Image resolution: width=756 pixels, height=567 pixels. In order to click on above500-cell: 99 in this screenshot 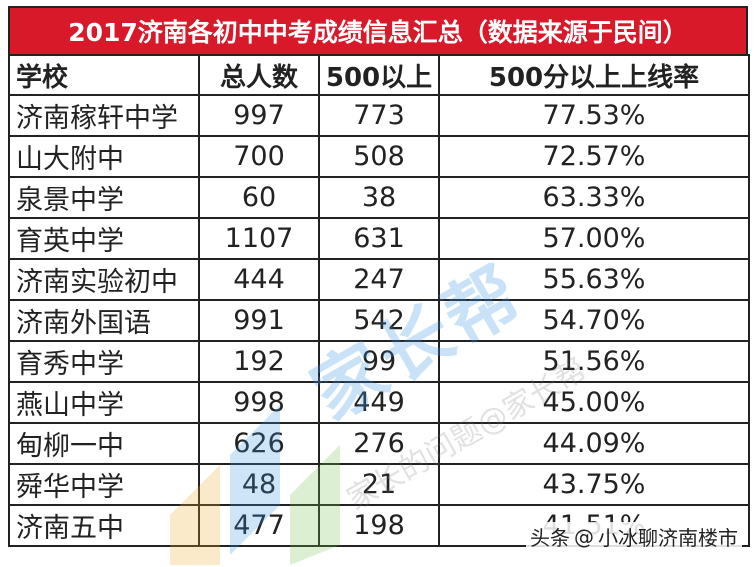, I will do `click(379, 361)`.